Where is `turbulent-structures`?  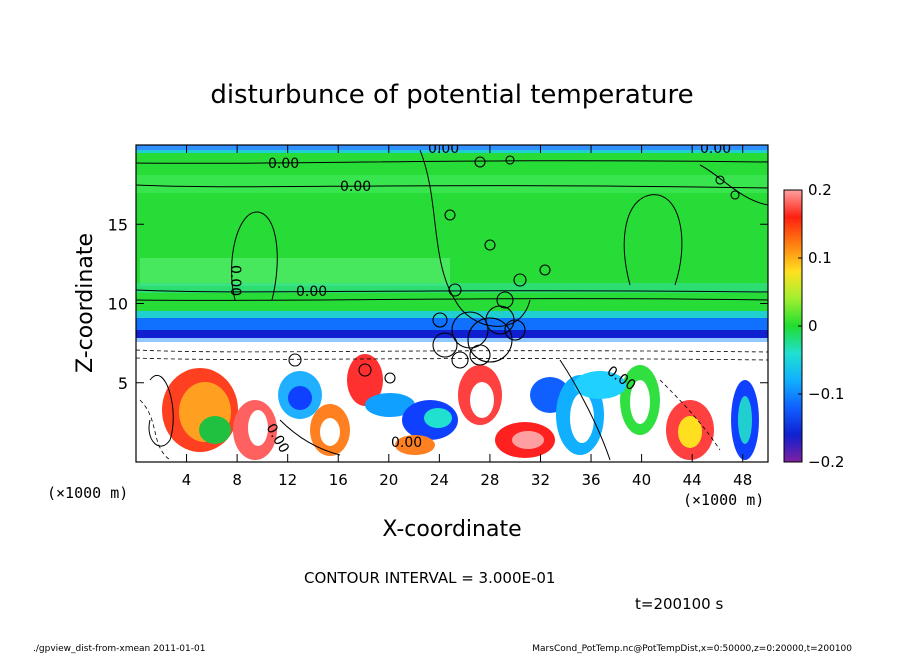 turbulent-structures is located at coordinates (460, 407).